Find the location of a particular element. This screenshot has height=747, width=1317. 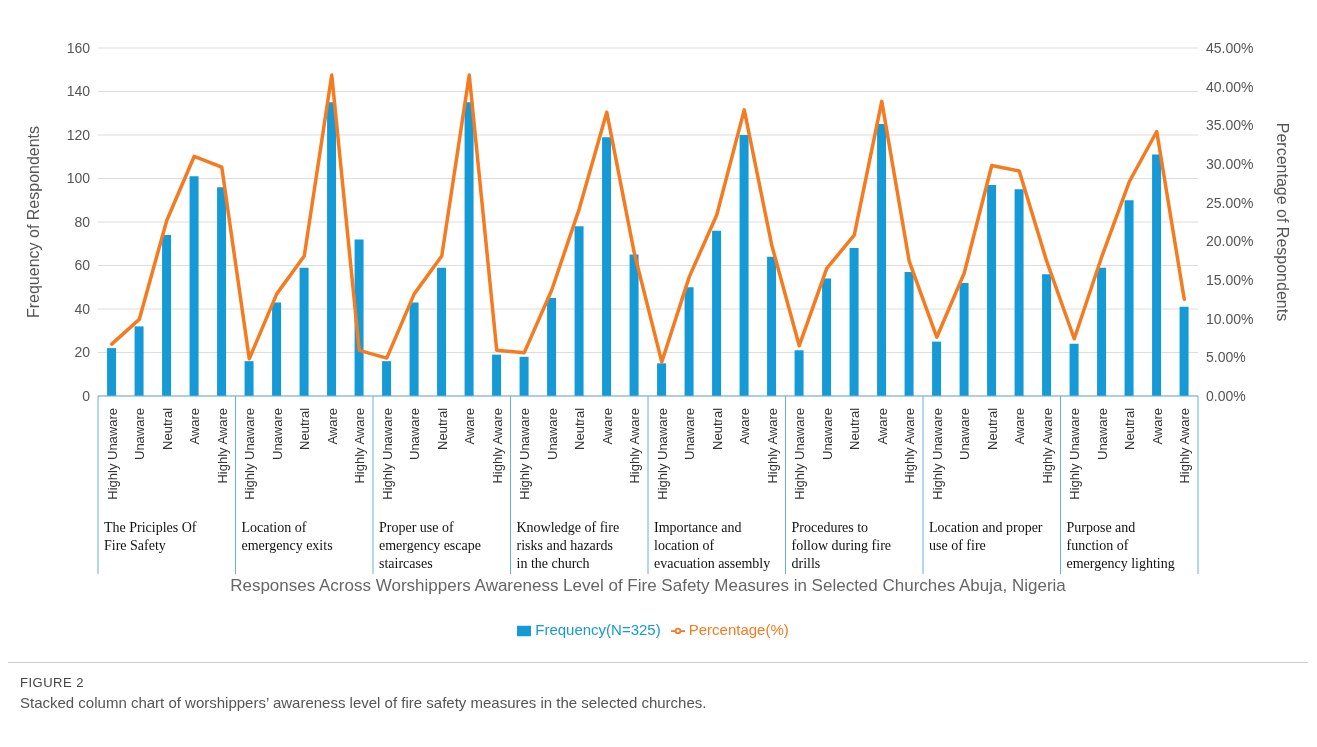

text: Location of emergency exits is located at coordinates (287, 536).